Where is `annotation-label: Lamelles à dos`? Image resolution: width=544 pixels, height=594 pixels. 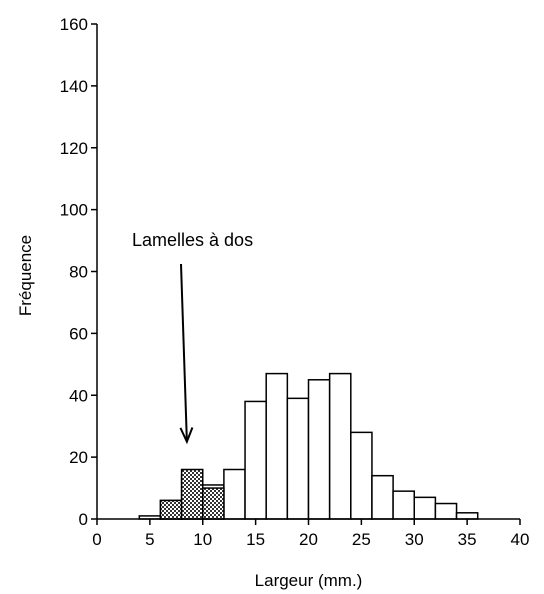
annotation-label: Lamelles à dos is located at coordinates (192, 240).